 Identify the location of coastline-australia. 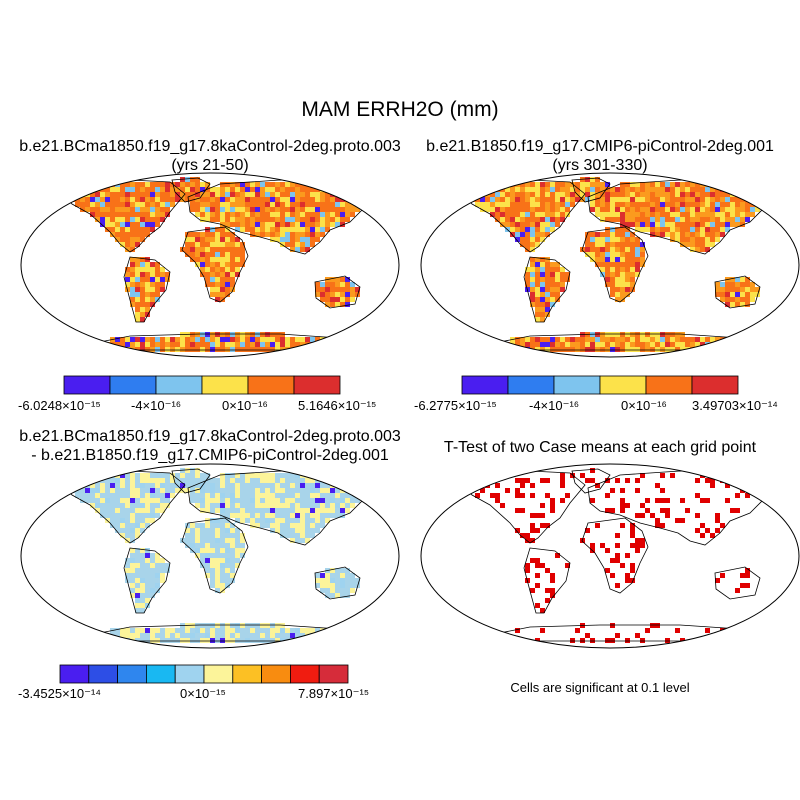
(737, 583).